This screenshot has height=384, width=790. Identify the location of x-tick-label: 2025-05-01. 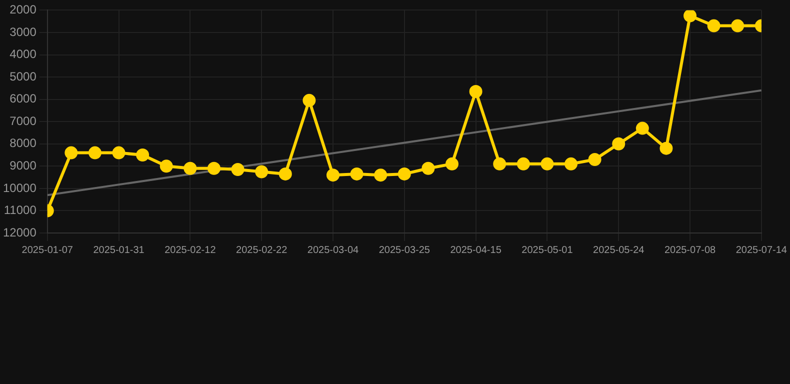
(548, 250).